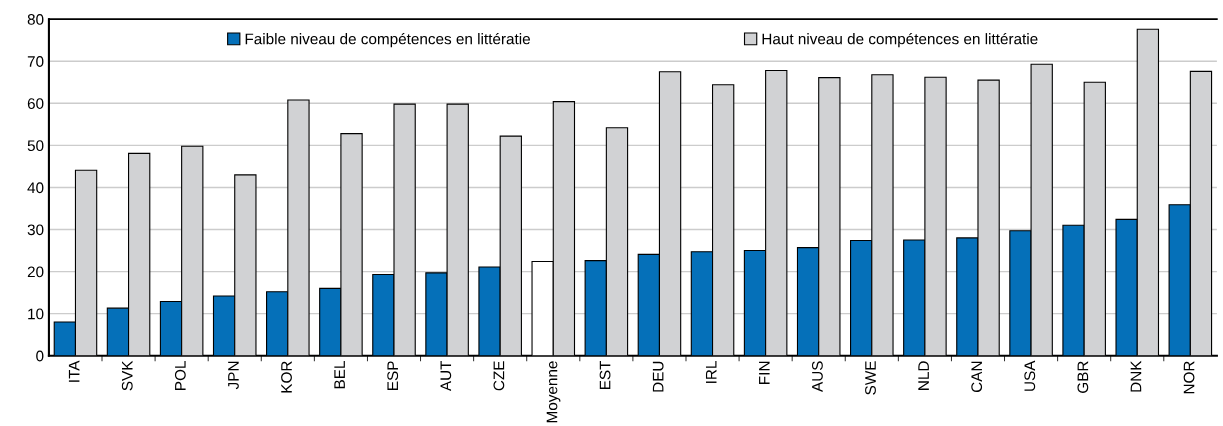 The height and width of the screenshot is (426, 1223). Describe the element at coordinates (870, 378) in the screenshot. I see `x-tick-label: SWE` at that location.